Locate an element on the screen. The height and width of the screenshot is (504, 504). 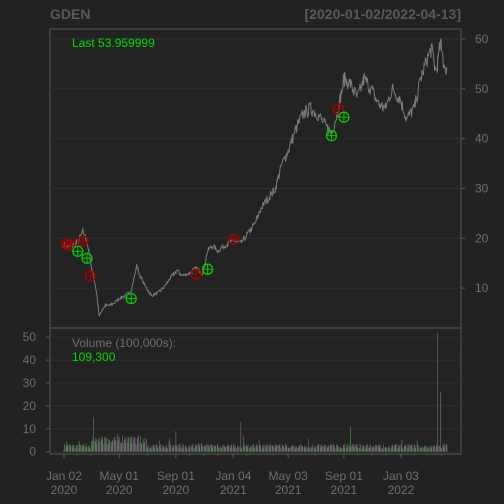
x-tick-label: May 03 is located at coordinates (289, 476).